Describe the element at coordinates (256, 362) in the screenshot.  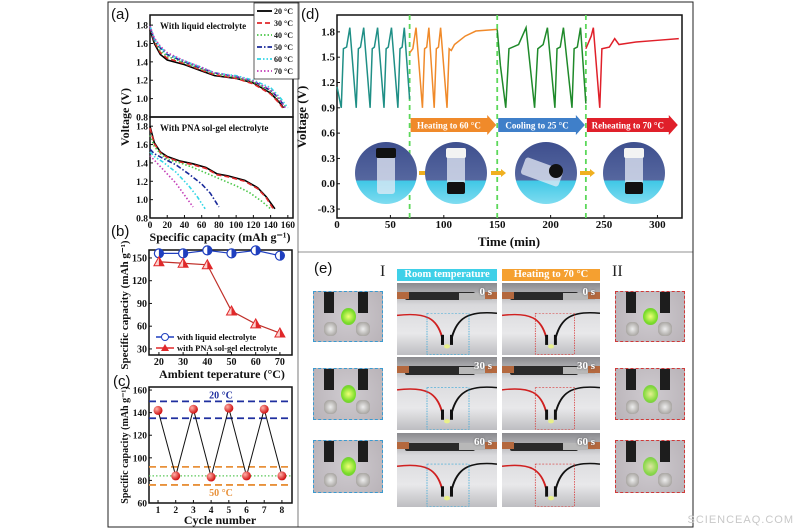
I see `x-tick-label: 60` at that location.